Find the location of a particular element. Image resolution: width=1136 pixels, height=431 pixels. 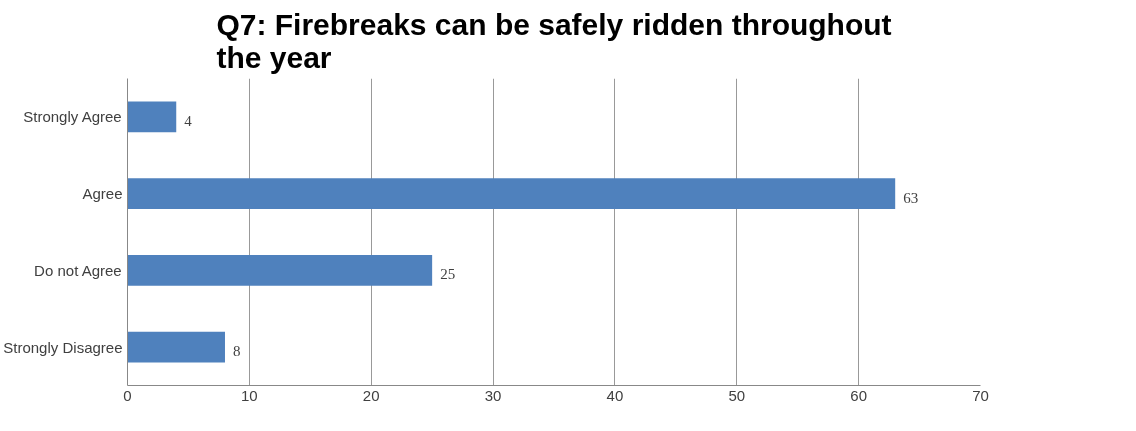

y-tick-label: Agree is located at coordinates (102, 194).